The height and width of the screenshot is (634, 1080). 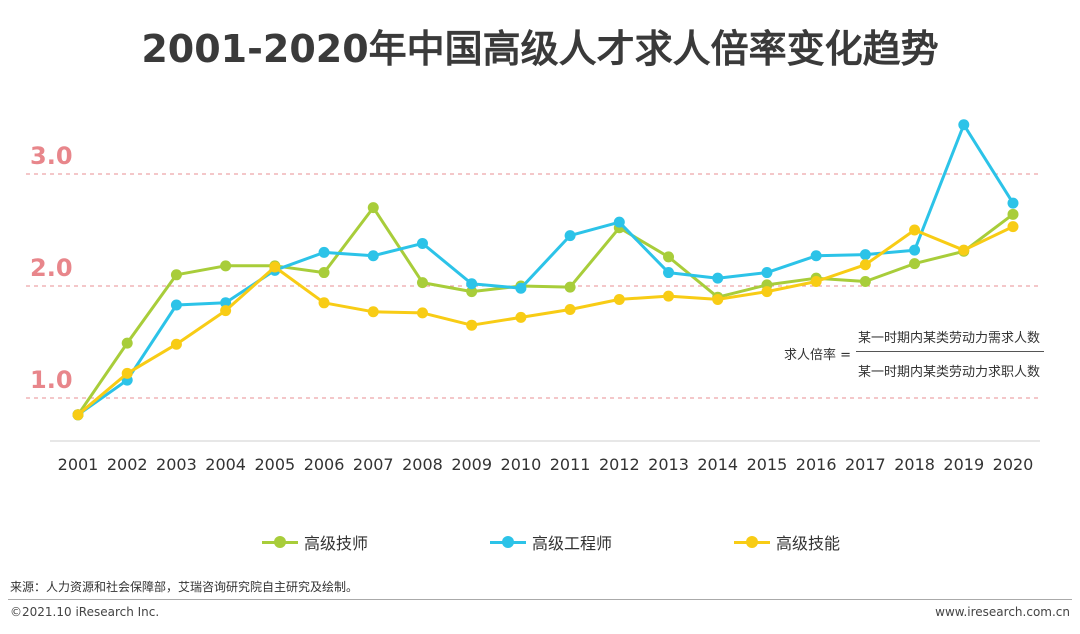 I want to click on copyright-text: ©2021.10 iResearch Inc., so click(x=85, y=612).